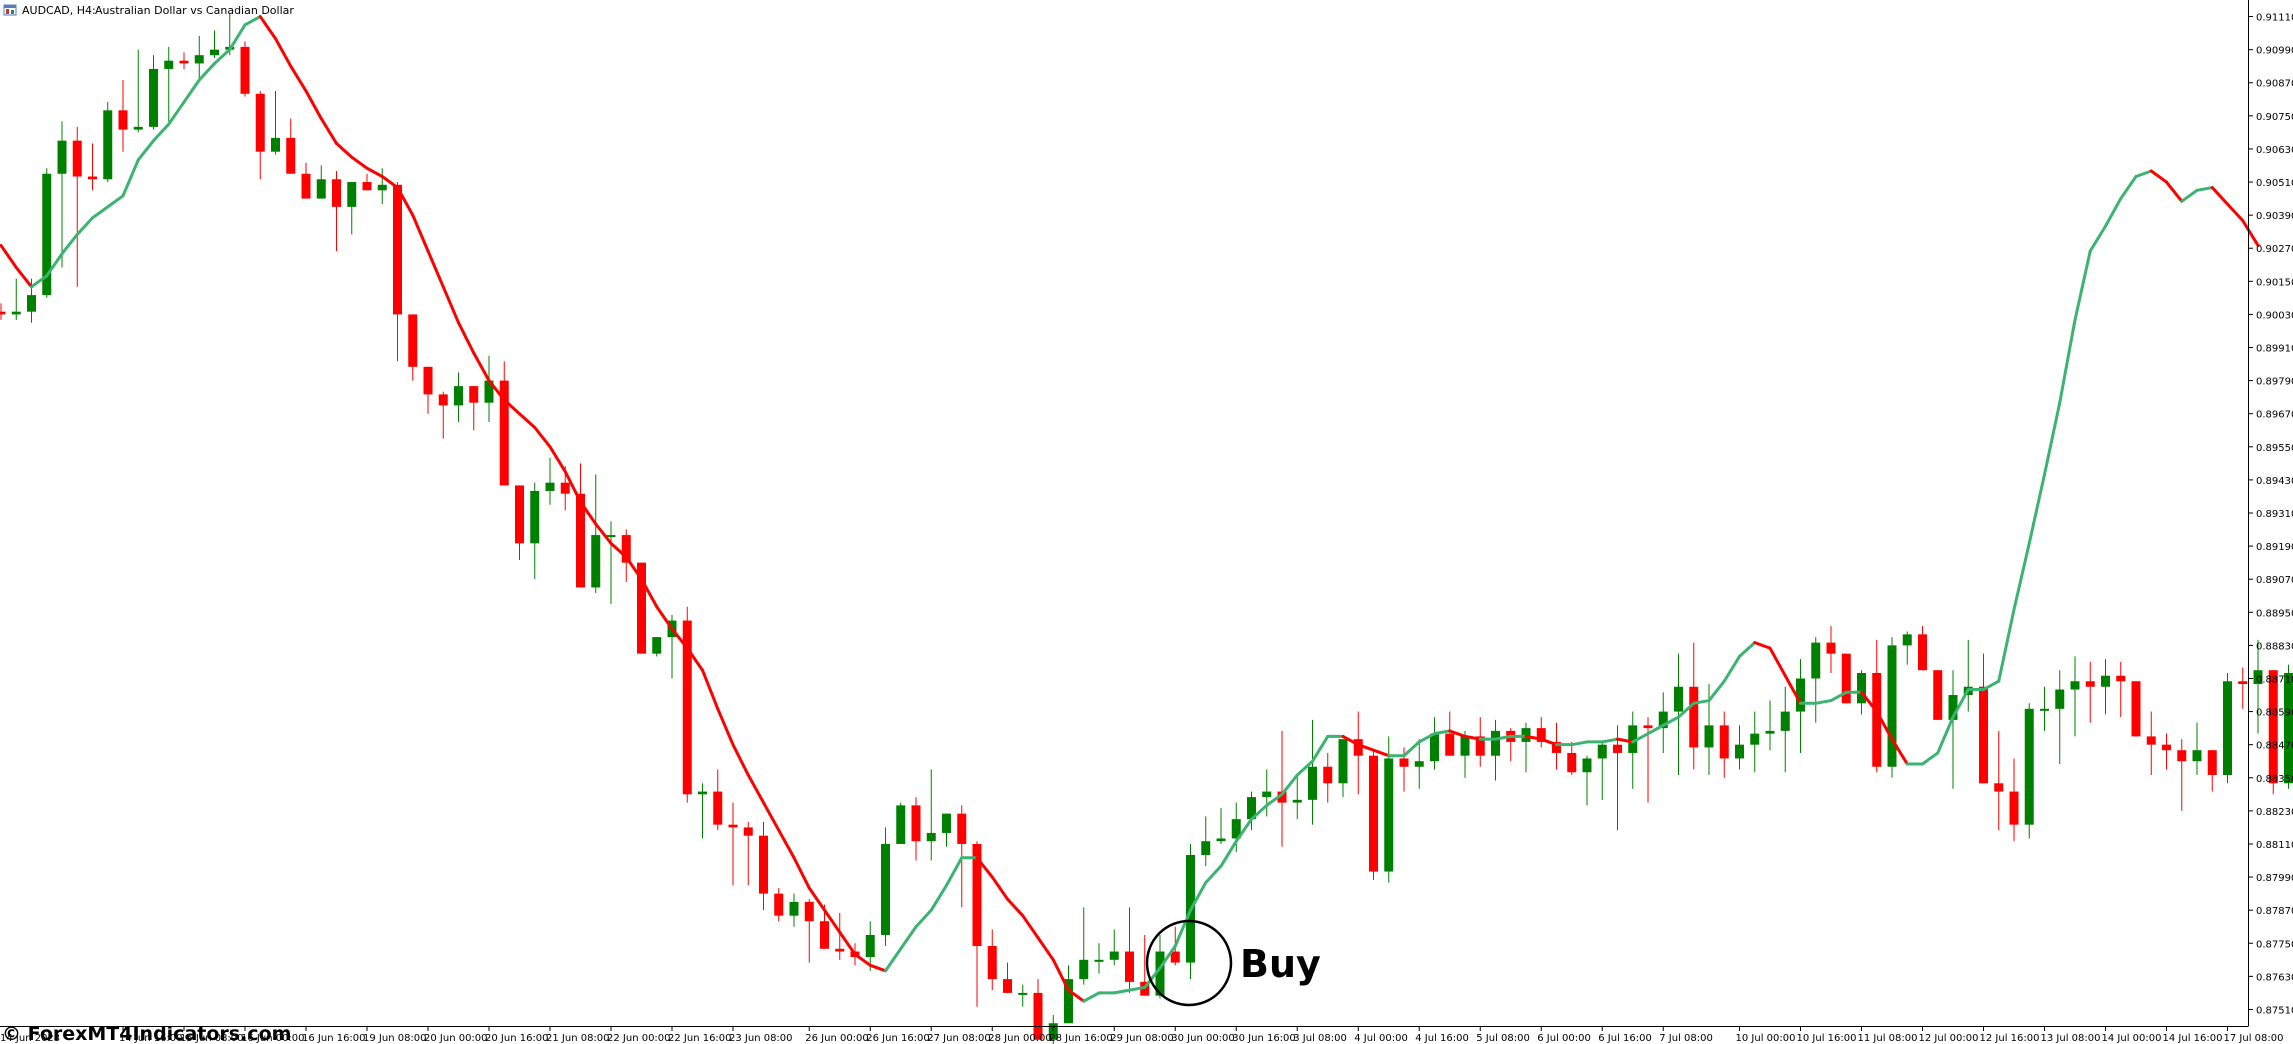 This screenshot has width=2293, height=1044. What do you see at coordinates (700, 1038) in the screenshot?
I see `time-tick-label: 22 Jun 16:00` at bounding box center [700, 1038].